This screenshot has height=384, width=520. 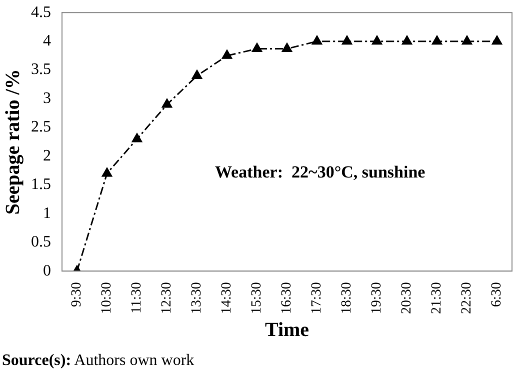 I want to click on y-tick-label: 1.5, so click(x=41, y=185).